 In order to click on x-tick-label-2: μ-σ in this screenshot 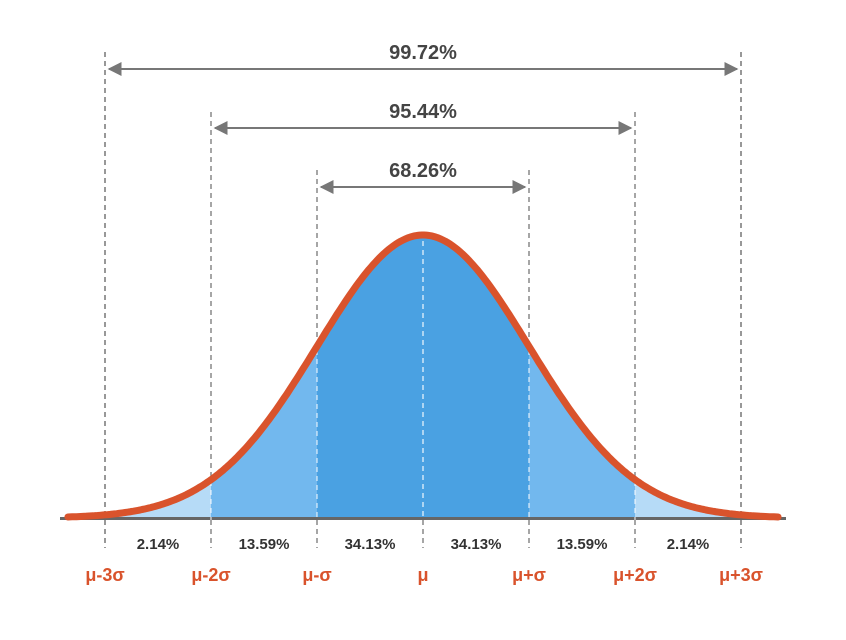, I will do `click(316, 575)`.